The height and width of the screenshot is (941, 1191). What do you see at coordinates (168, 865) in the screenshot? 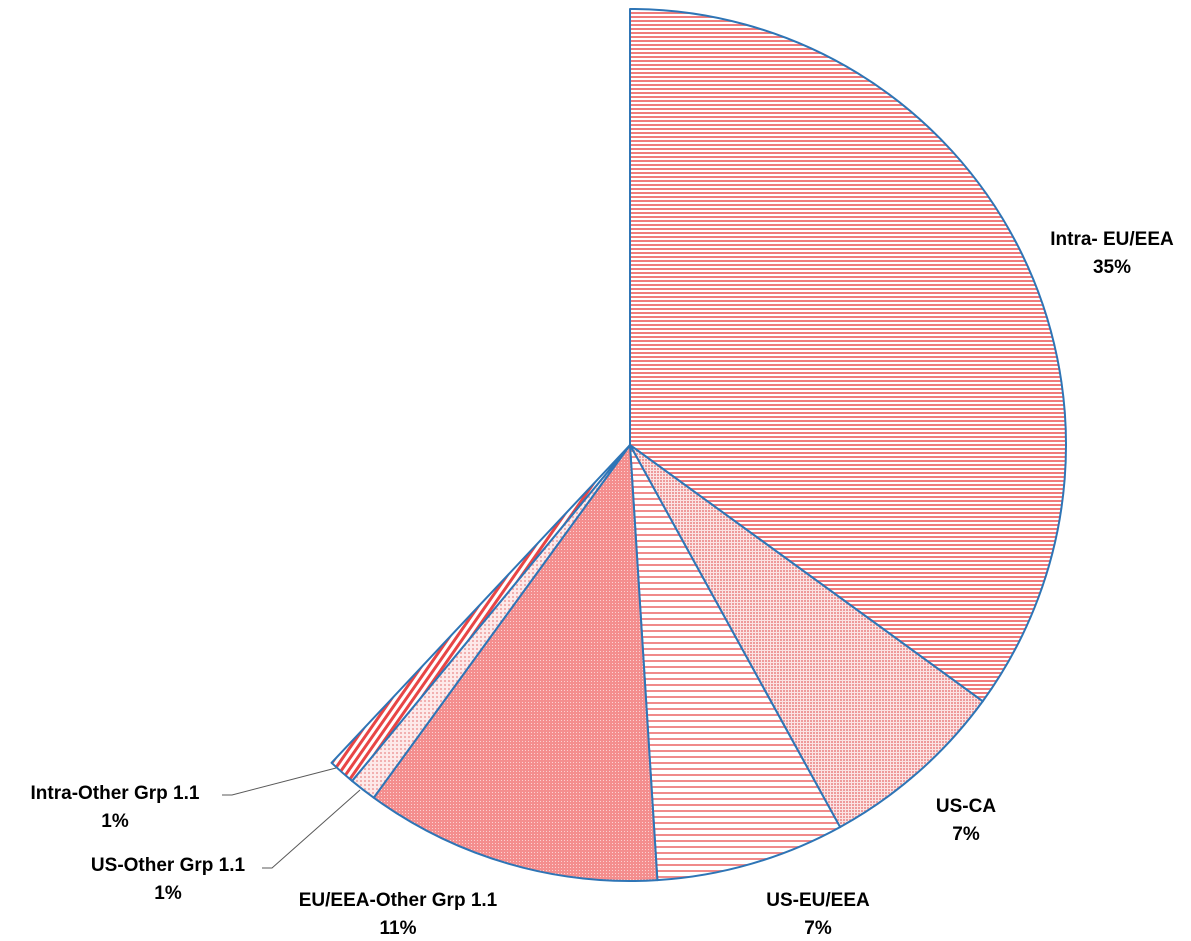
I see `slice-label-us-other-grp-1-1: US-Other Grp 1.1` at bounding box center [168, 865].